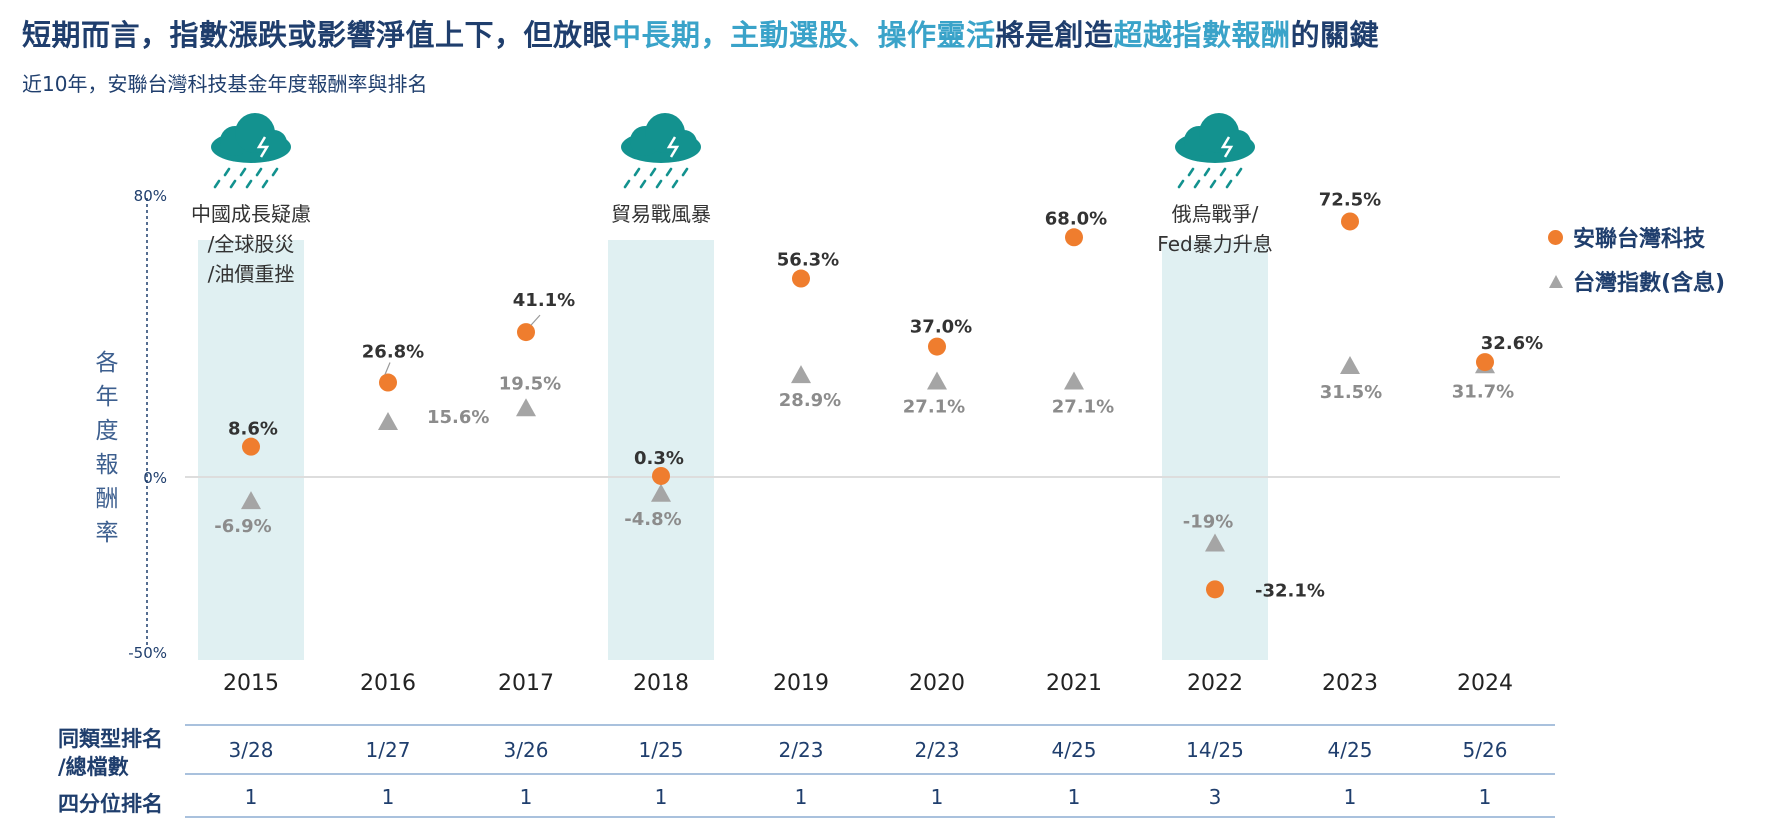 This screenshot has height=831, width=1772. I want to click on table-header-rank: 同類型排名 /總檔數, so click(110, 753).